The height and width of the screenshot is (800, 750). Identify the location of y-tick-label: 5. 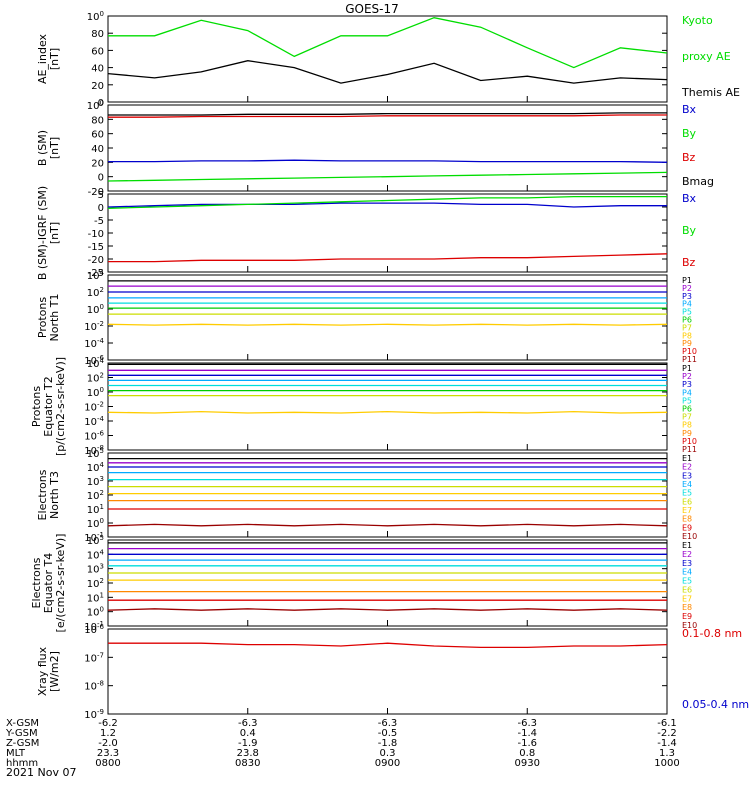
(101, 195).